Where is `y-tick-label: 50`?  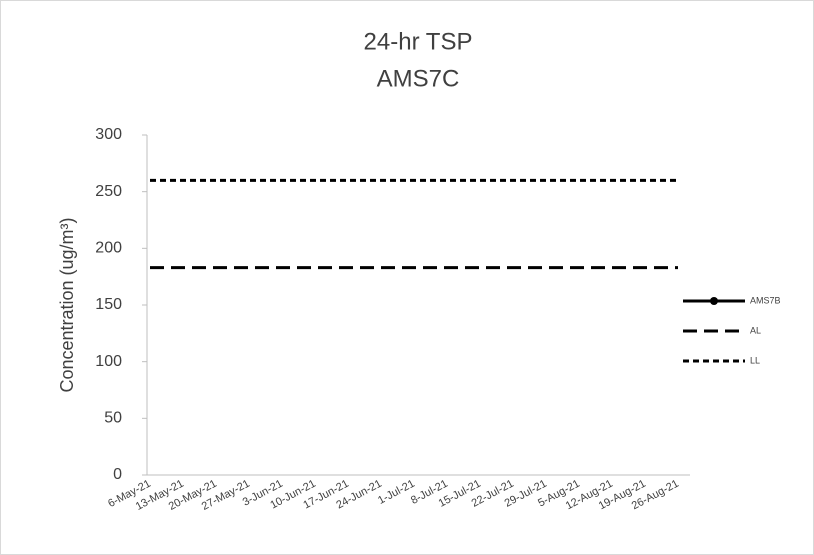 y-tick-label: 50 is located at coordinates (113, 418).